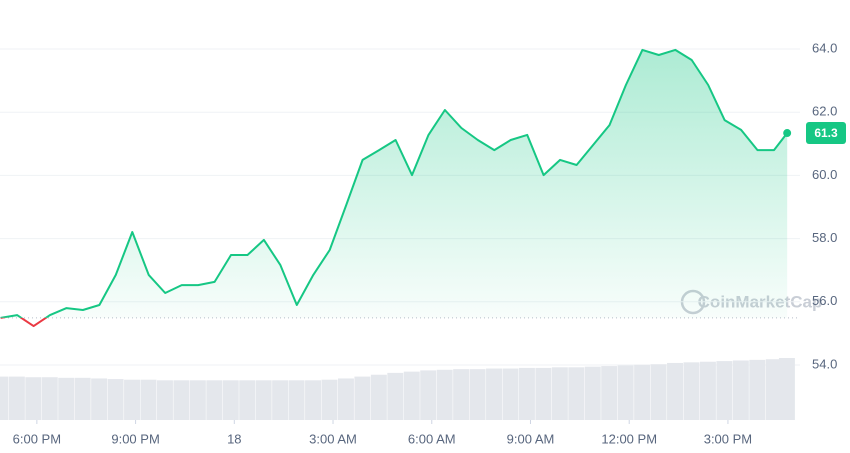  Describe the element at coordinates (333, 438) in the screenshot. I see `x-tick-label: 3:00 AM` at that location.